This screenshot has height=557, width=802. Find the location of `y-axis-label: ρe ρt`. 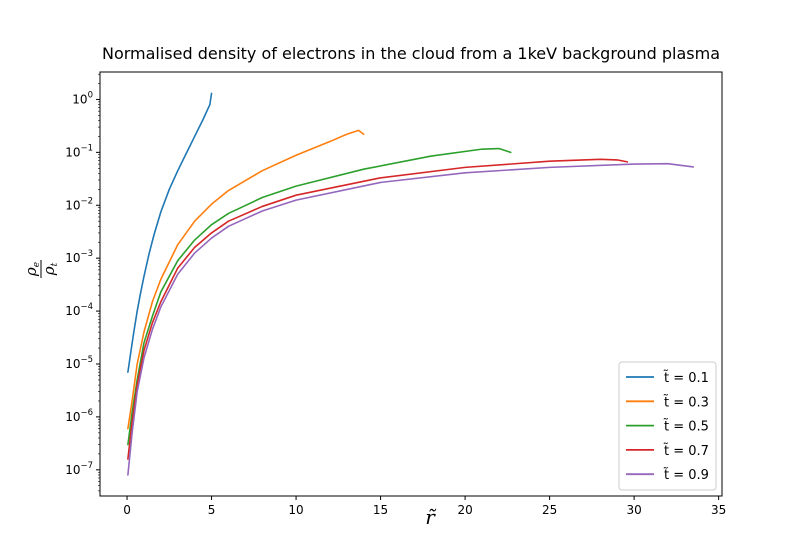

y-axis-label: ρe ρt is located at coordinates (41, 269).